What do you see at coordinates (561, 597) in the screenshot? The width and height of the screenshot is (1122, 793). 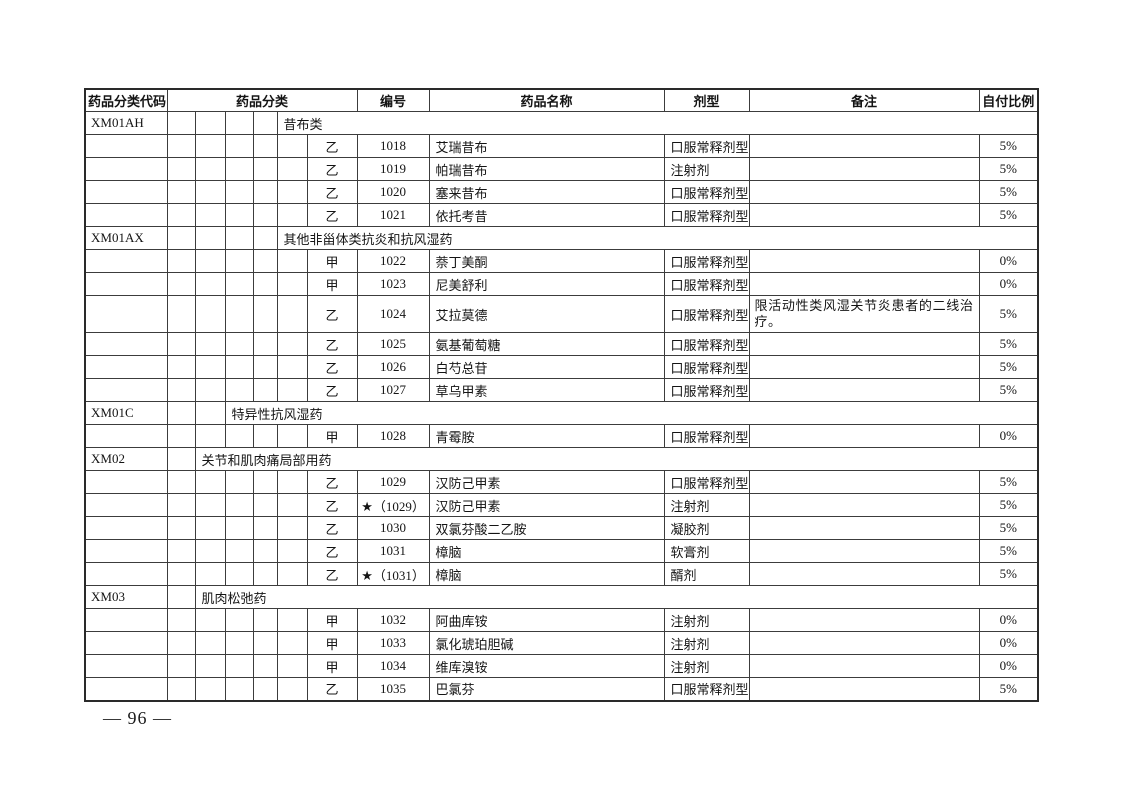 I see `category-row: XM03 肌肉松弛药` at bounding box center [561, 597].